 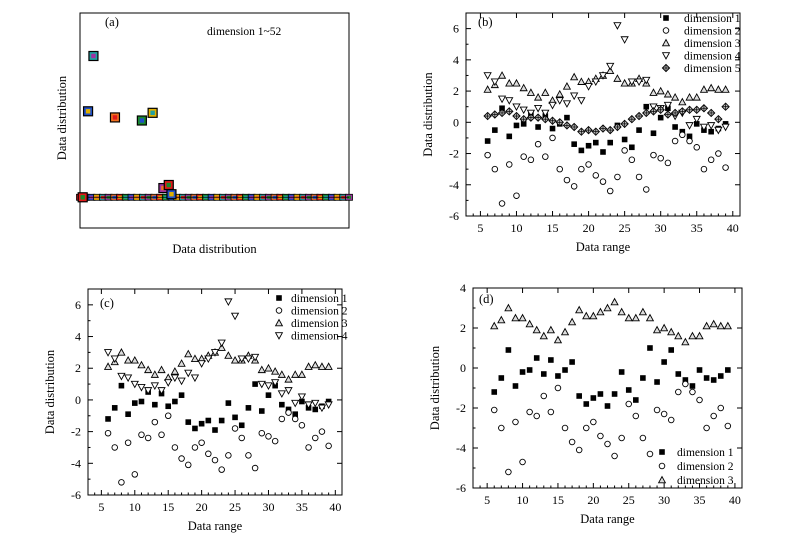 I want to click on x-axis-label: Data distribution, so click(x=214, y=249).